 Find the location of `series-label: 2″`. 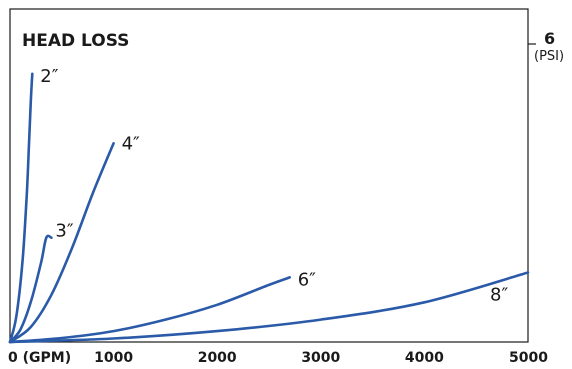

series-label: 2″ is located at coordinates (49, 76).